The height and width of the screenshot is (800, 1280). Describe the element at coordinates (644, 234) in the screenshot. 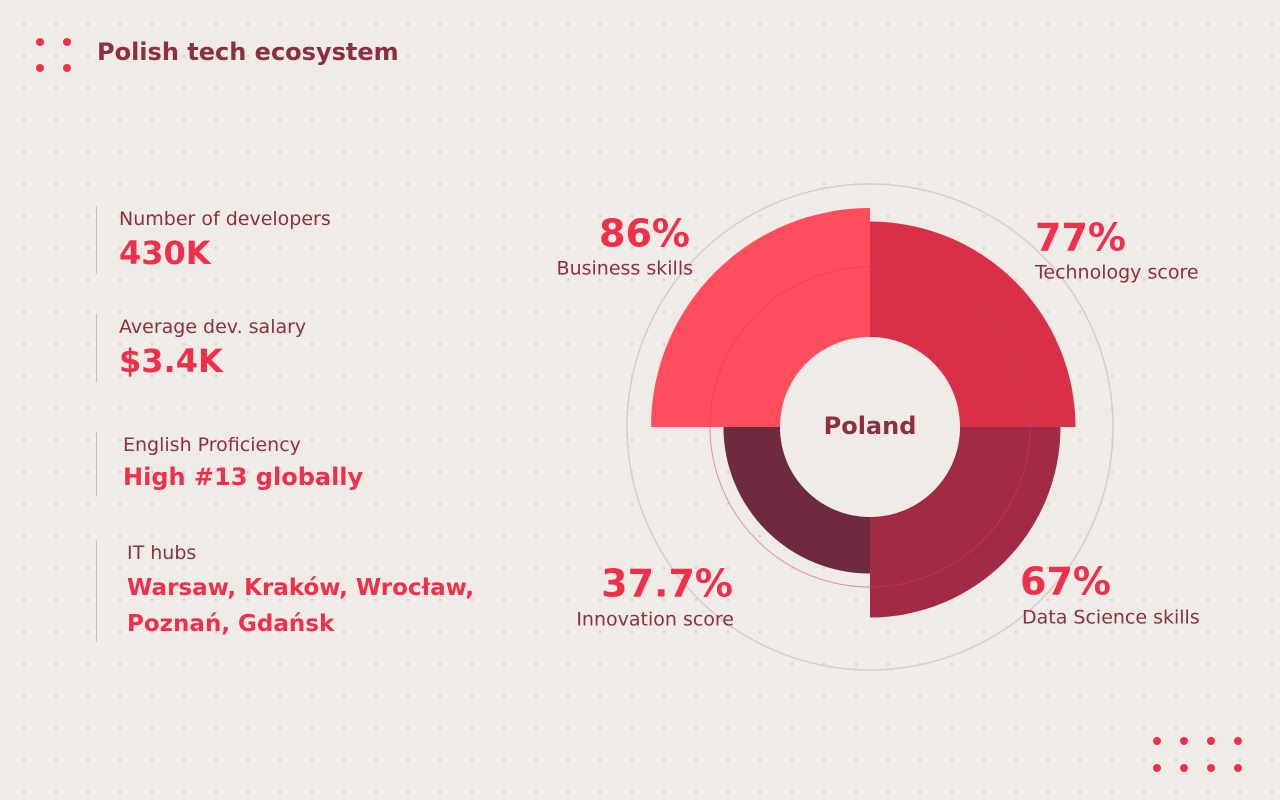

I see `value-label: 86%` at that location.